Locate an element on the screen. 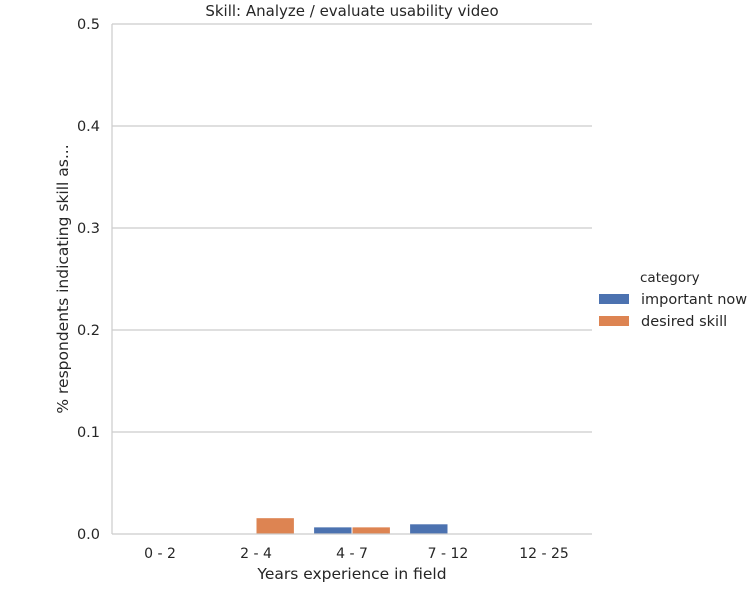 The image size is (750, 600). legend: category important now desired skill is located at coordinates (673, 300).